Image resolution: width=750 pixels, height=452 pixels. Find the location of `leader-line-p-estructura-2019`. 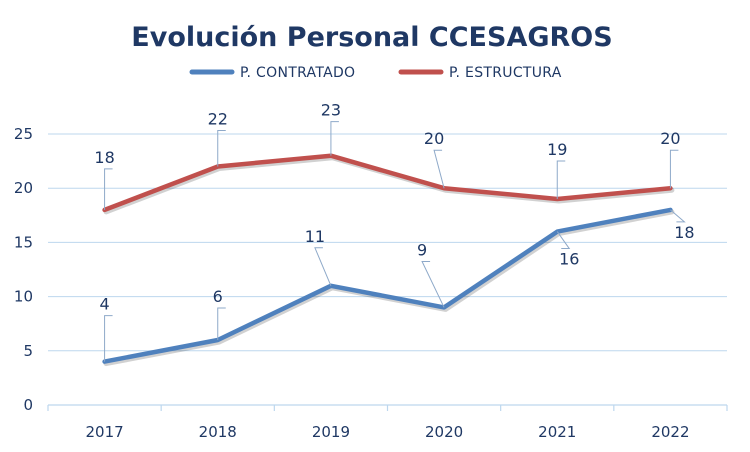

leader-line-p-estructura-2019 is located at coordinates (334, 138).